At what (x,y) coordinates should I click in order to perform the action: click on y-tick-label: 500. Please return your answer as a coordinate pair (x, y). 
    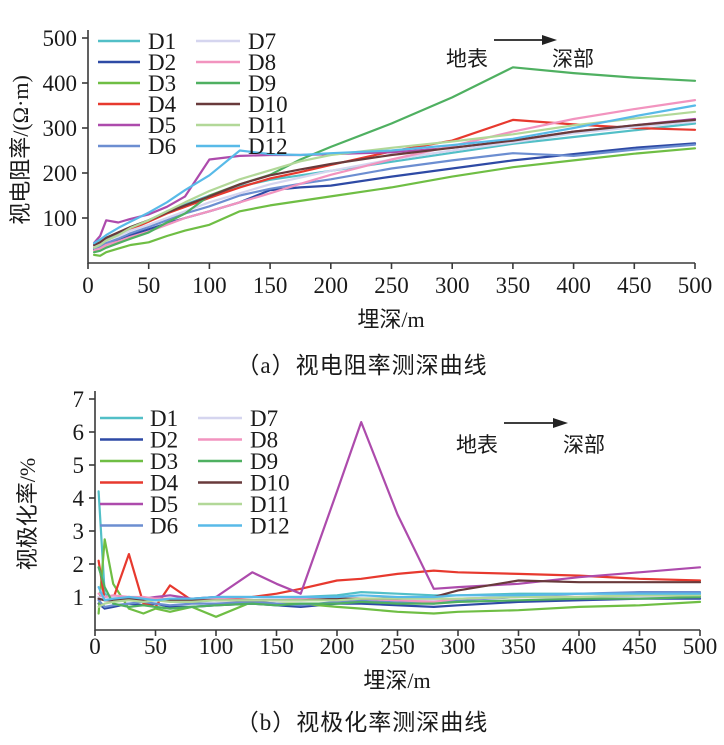
    Looking at the image, I should click on (60, 38).